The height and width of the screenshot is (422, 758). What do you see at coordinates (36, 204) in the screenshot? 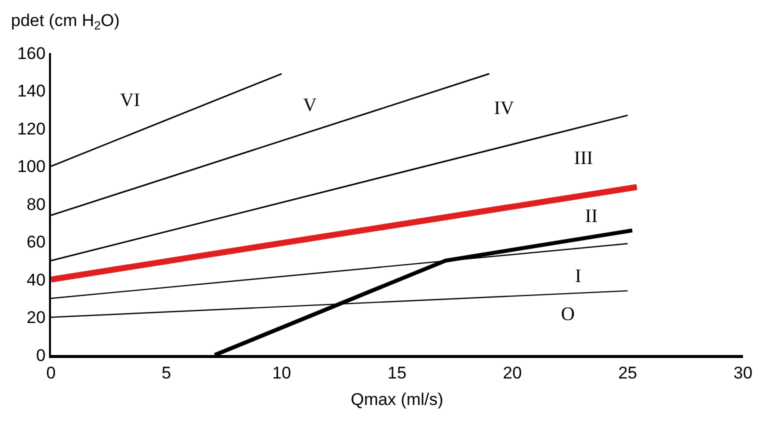
I see `y-tick-label: 80` at bounding box center [36, 204].